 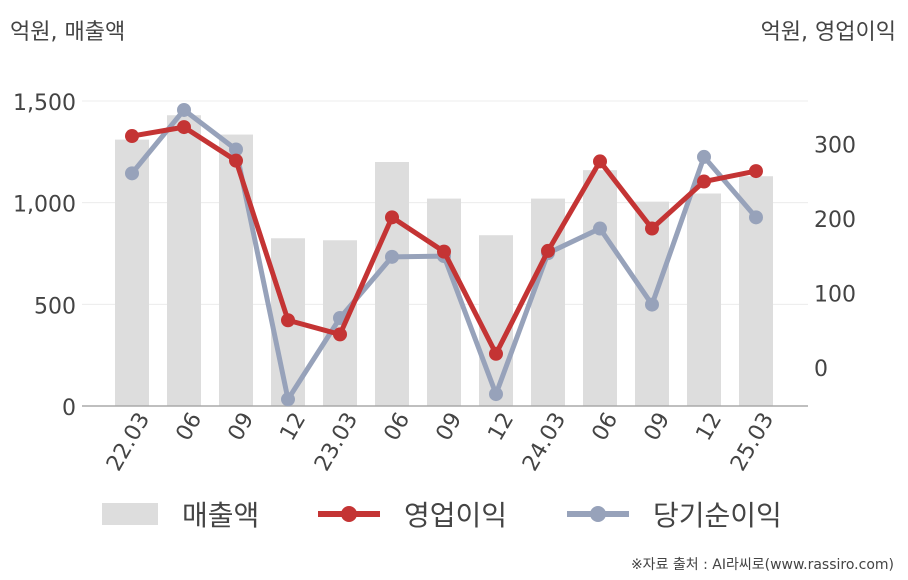 I want to click on left-tick-label: 1,500, so click(x=44, y=103).